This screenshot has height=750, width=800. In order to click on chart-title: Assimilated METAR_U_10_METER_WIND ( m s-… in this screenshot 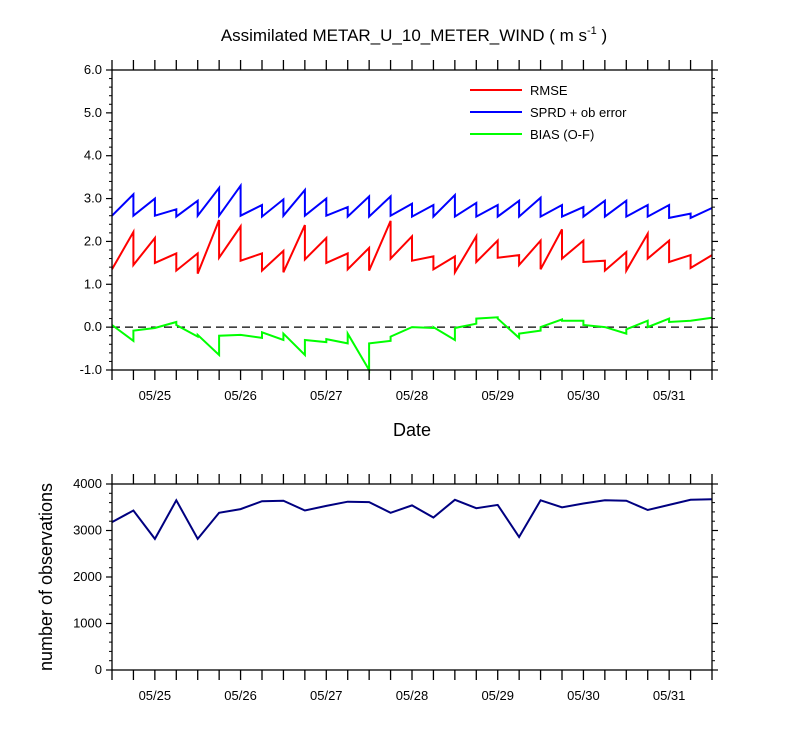, I will do `click(414, 35)`.